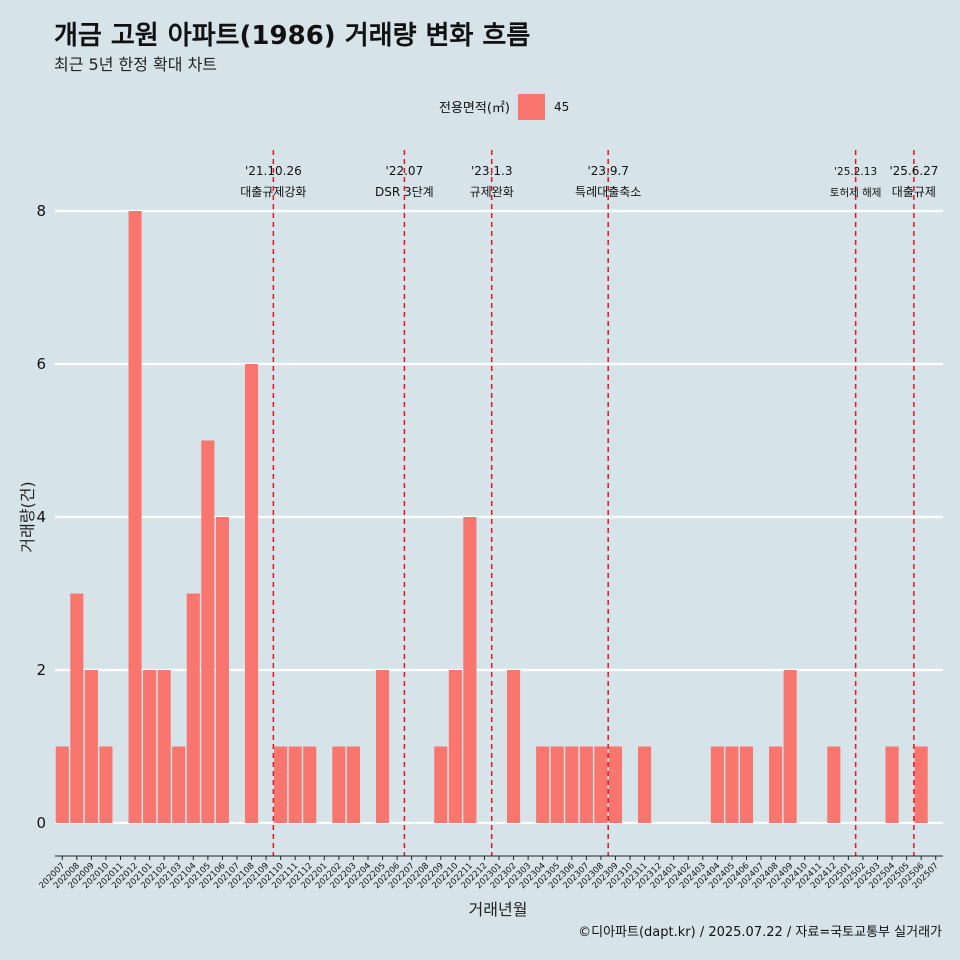 This screenshot has width=960, height=960. What do you see at coordinates (913, 171) in the screenshot?
I see `event-date: '25.6.27` at bounding box center [913, 171].